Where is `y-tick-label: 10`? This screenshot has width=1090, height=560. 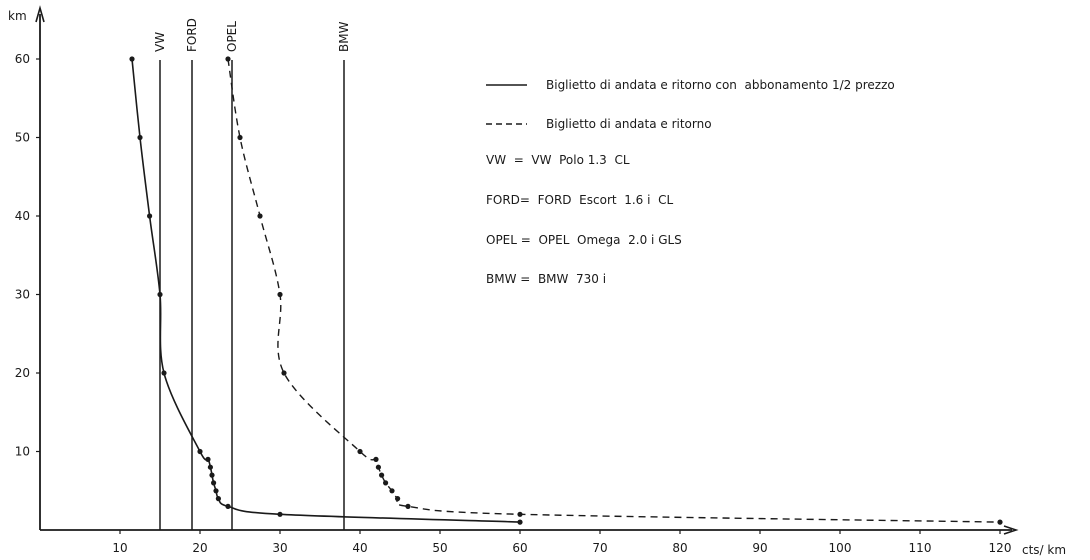 y-tick-label: 10 is located at coordinates (22, 452).